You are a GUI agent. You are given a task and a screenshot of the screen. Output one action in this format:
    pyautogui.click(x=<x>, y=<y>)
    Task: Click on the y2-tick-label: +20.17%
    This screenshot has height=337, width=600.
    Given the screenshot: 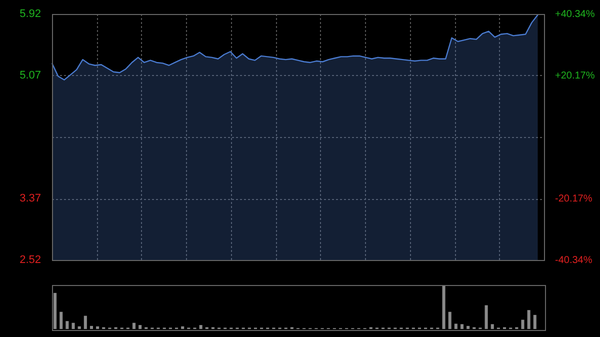 What is the action you would take?
    pyautogui.click(x=575, y=76)
    